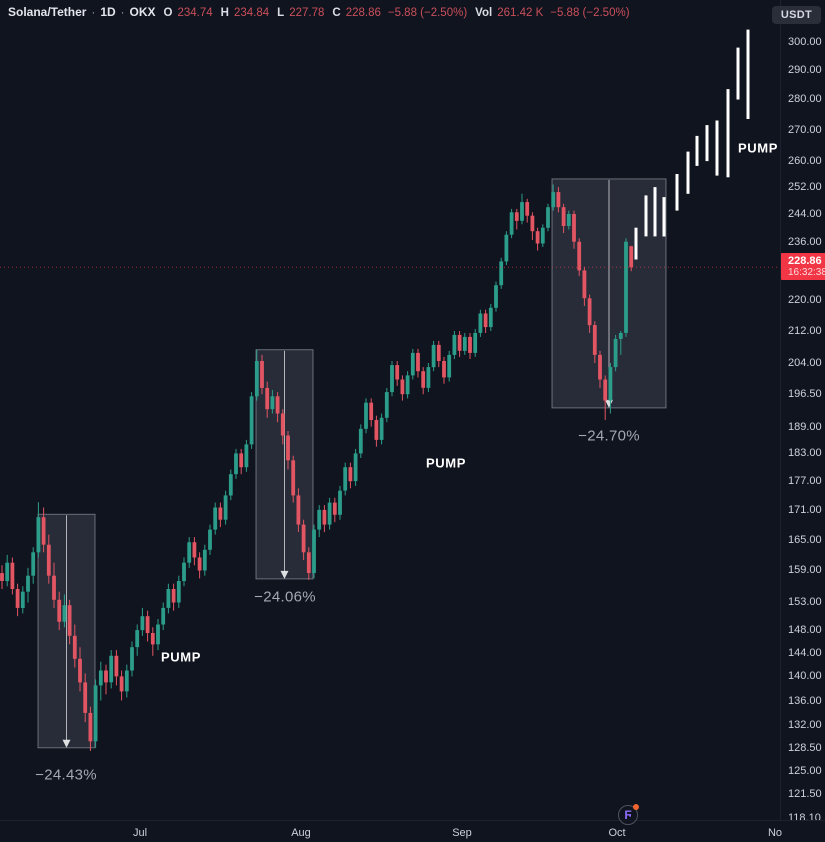 This screenshot has width=825, height=842. What do you see at coordinates (462, 833) in the screenshot?
I see `time-tick-label: Sep` at bounding box center [462, 833].